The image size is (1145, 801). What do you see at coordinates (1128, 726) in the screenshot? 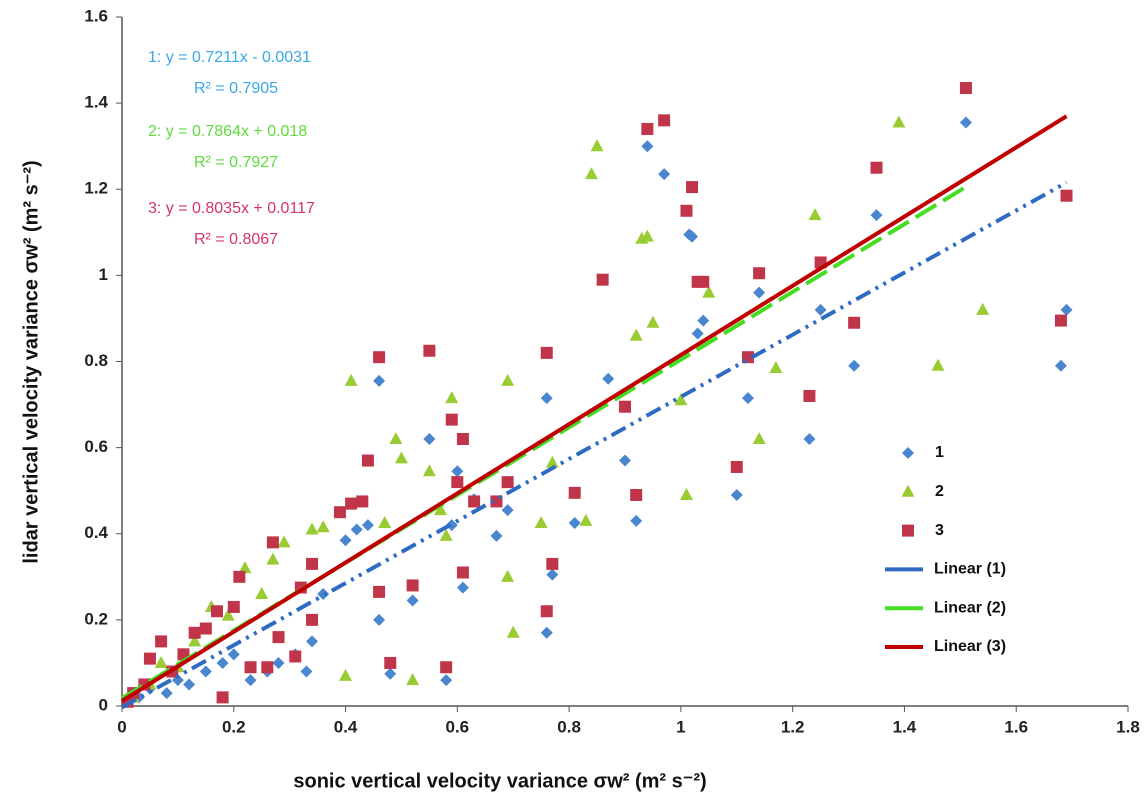
I see `x-tick-label: 1.8` at bounding box center [1128, 726].